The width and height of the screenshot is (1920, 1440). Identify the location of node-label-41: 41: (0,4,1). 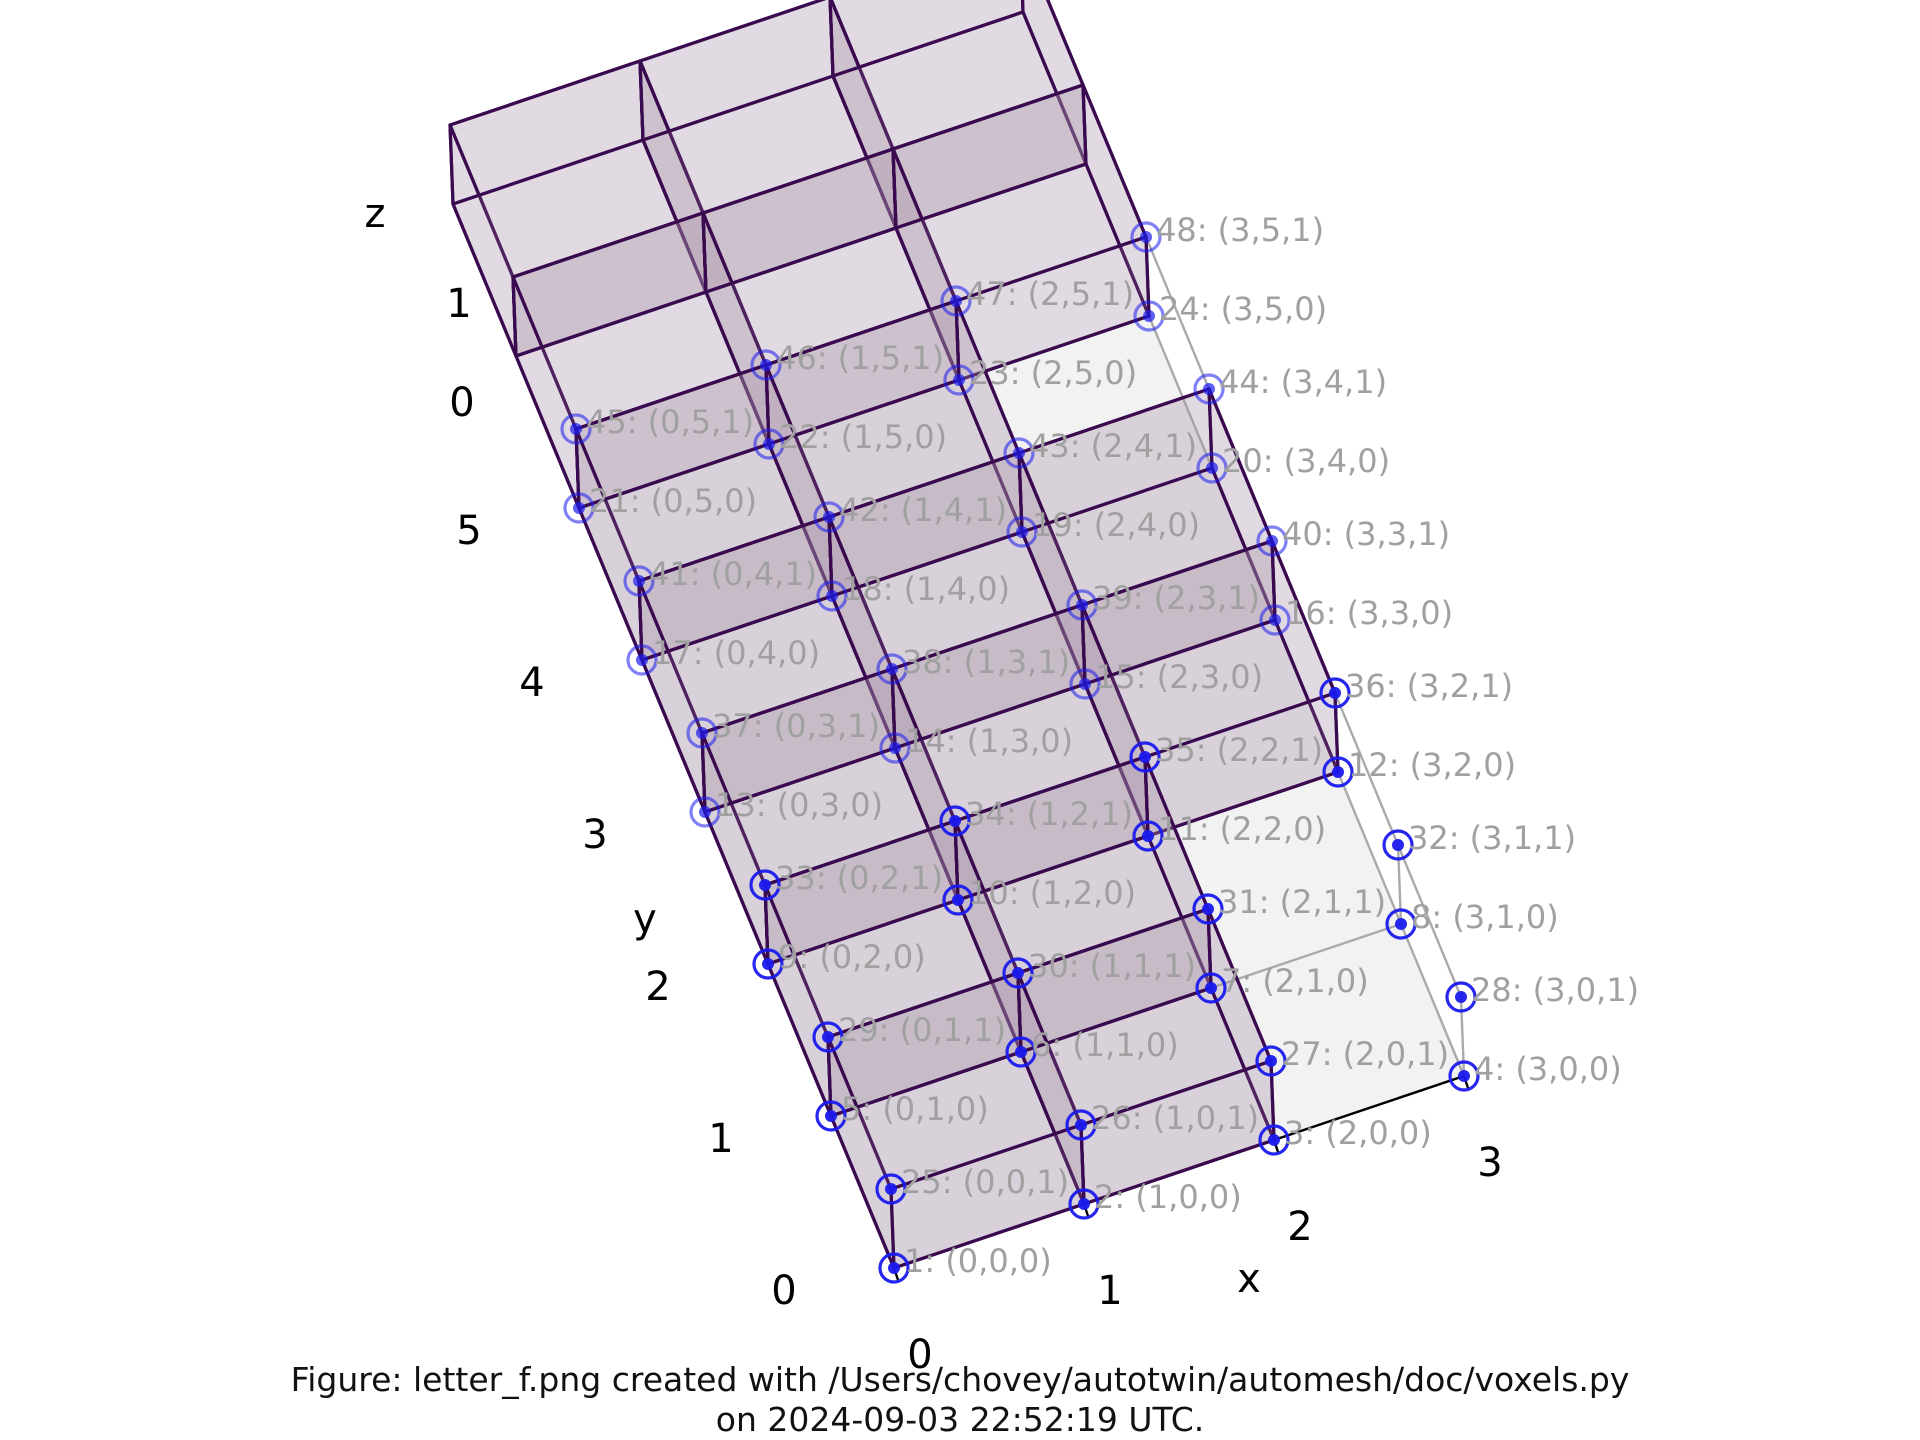
(733, 574).